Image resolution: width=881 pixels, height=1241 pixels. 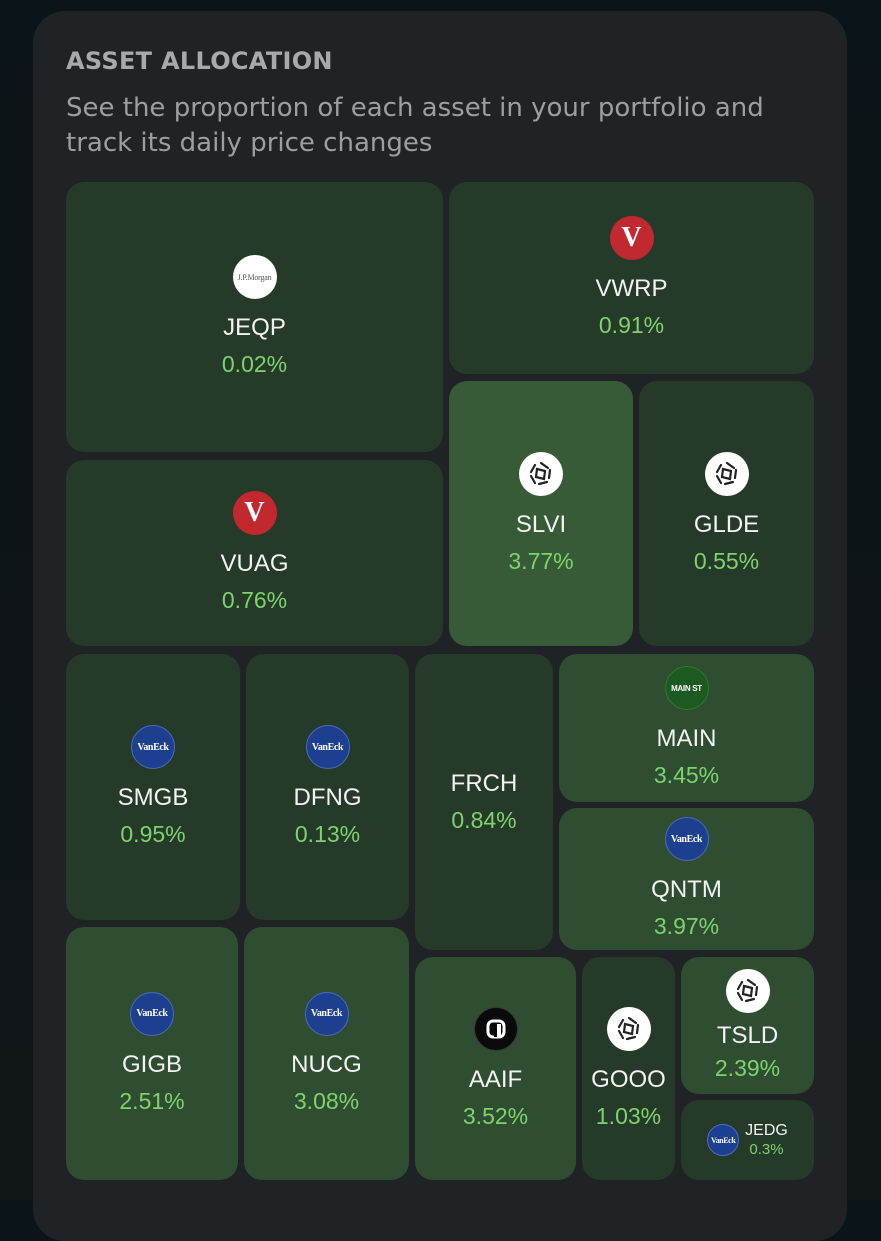 What do you see at coordinates (484, 783) in the screenshot?
I see `asset-ticker: FRCH` at bounding box center [484, 783].